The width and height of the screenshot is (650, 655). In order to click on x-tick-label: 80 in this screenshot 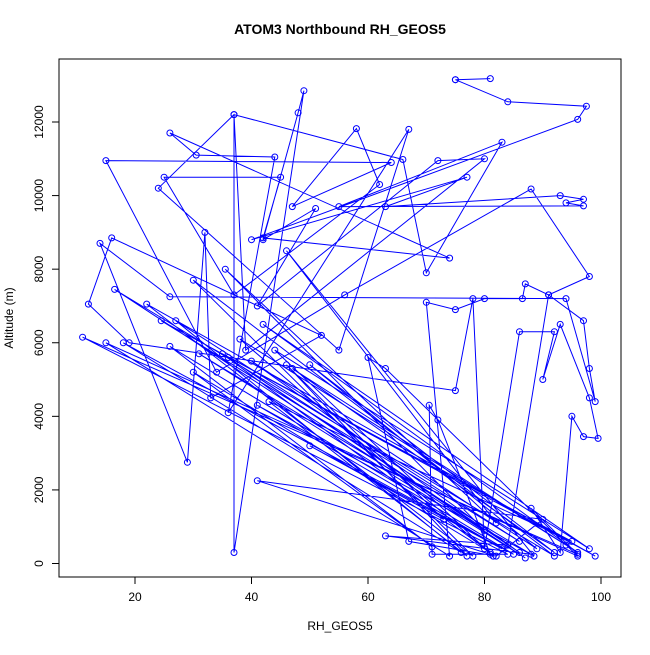, I will do `click(485, 597)`.